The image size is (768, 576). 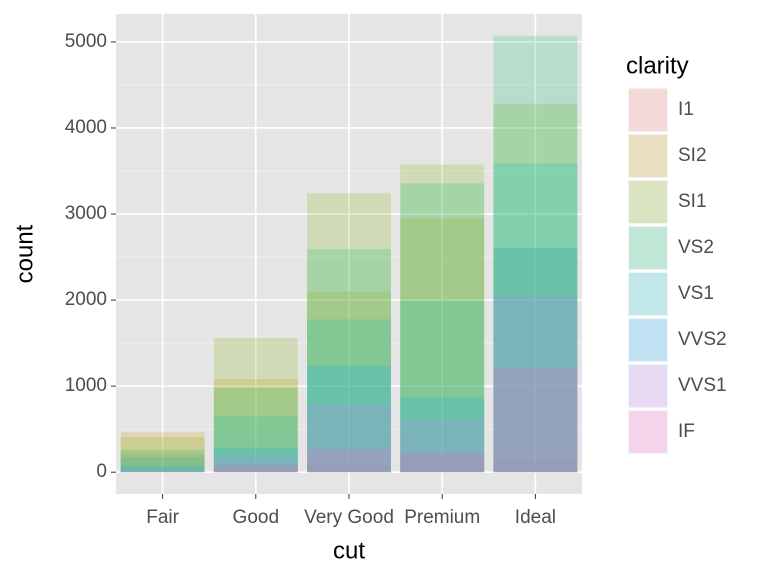 What do you see at coordinates (535, 517) in the screenshot?
I see `x-tick-label: Ideal` at bounding box center [535, 517].